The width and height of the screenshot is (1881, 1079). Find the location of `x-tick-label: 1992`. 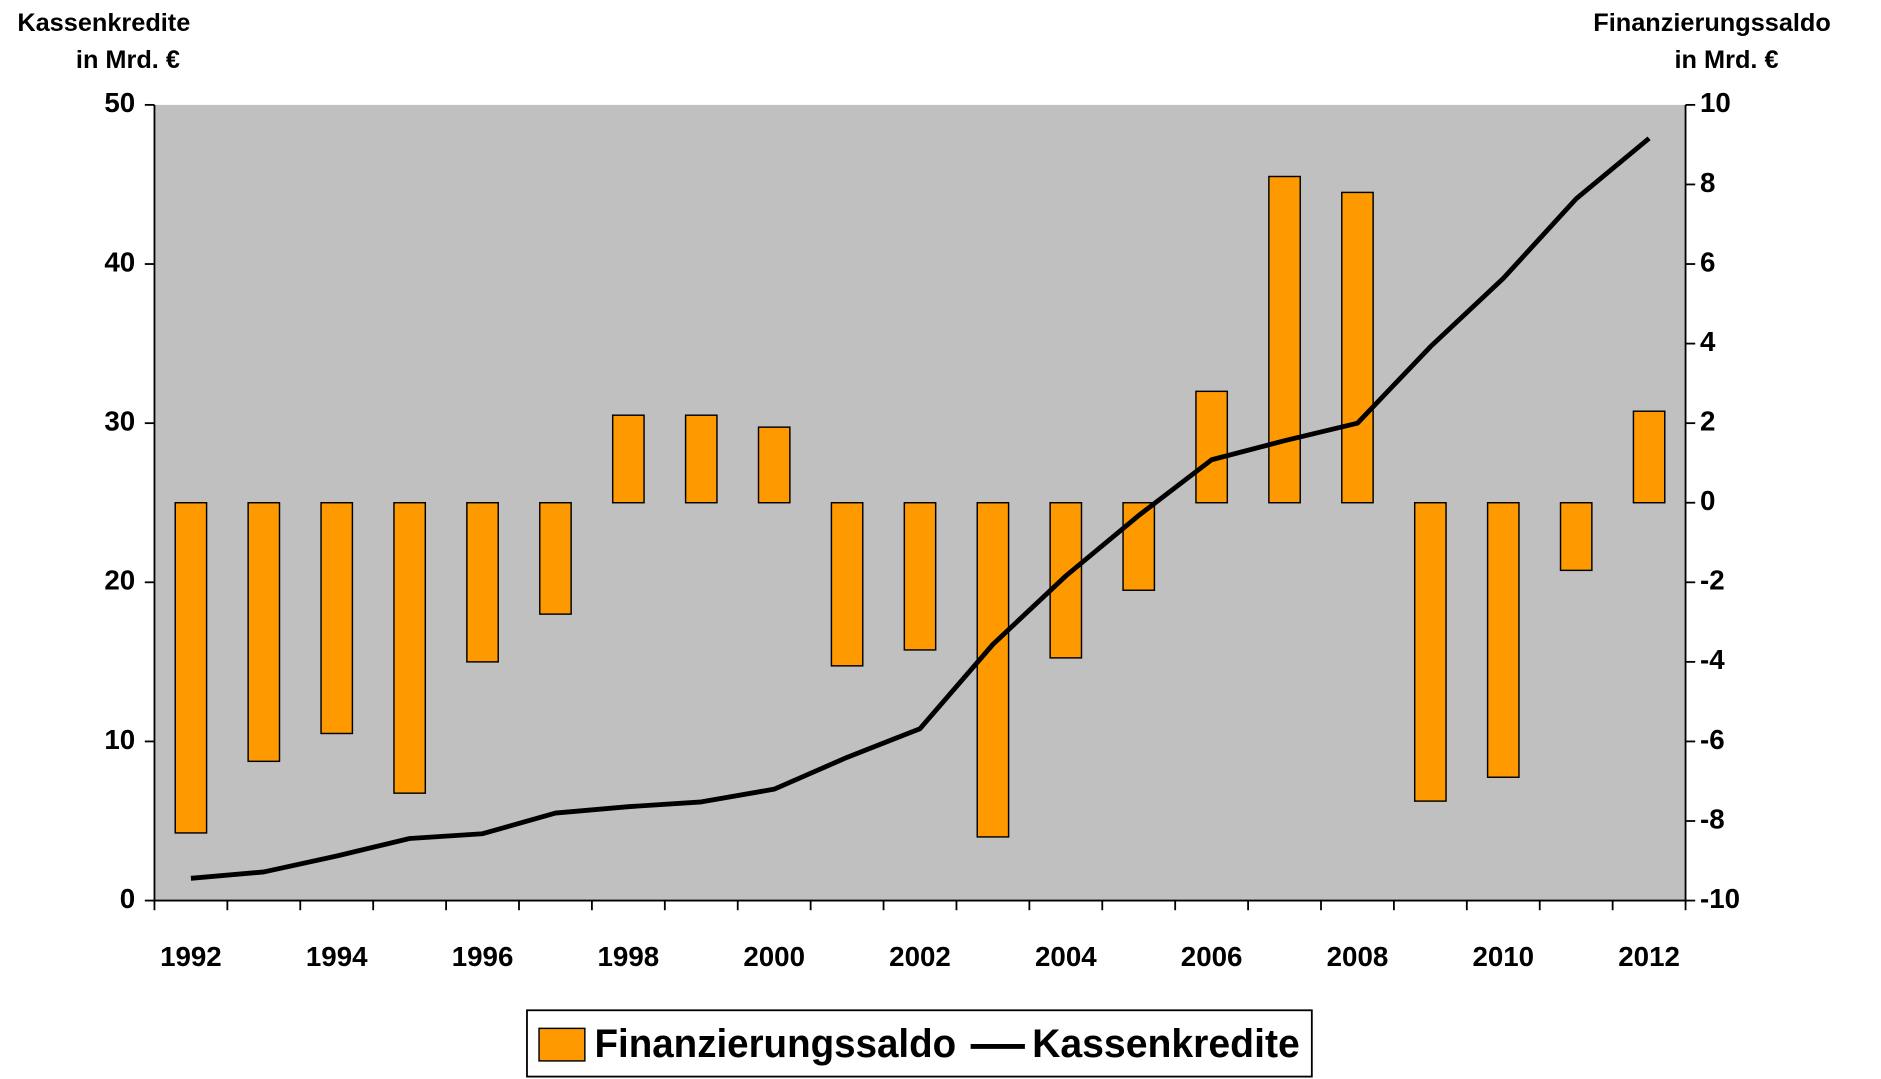

x-tick-label: 1992 is located at coordinates (191, 956).